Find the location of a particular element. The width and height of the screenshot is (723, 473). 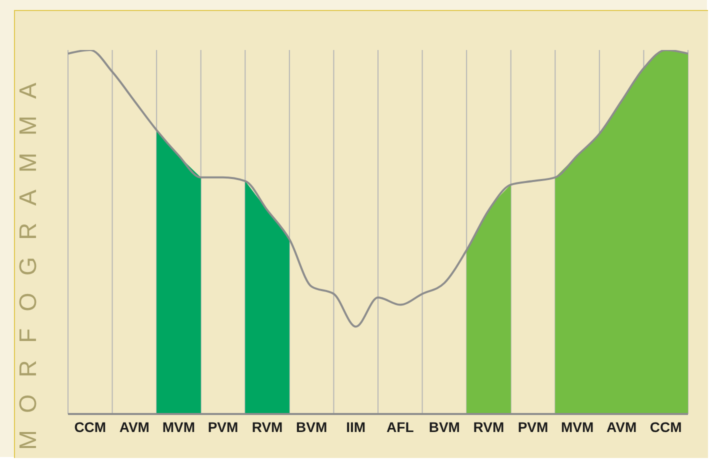

x-tick-label: IIM is located at coordinates (356, 426).